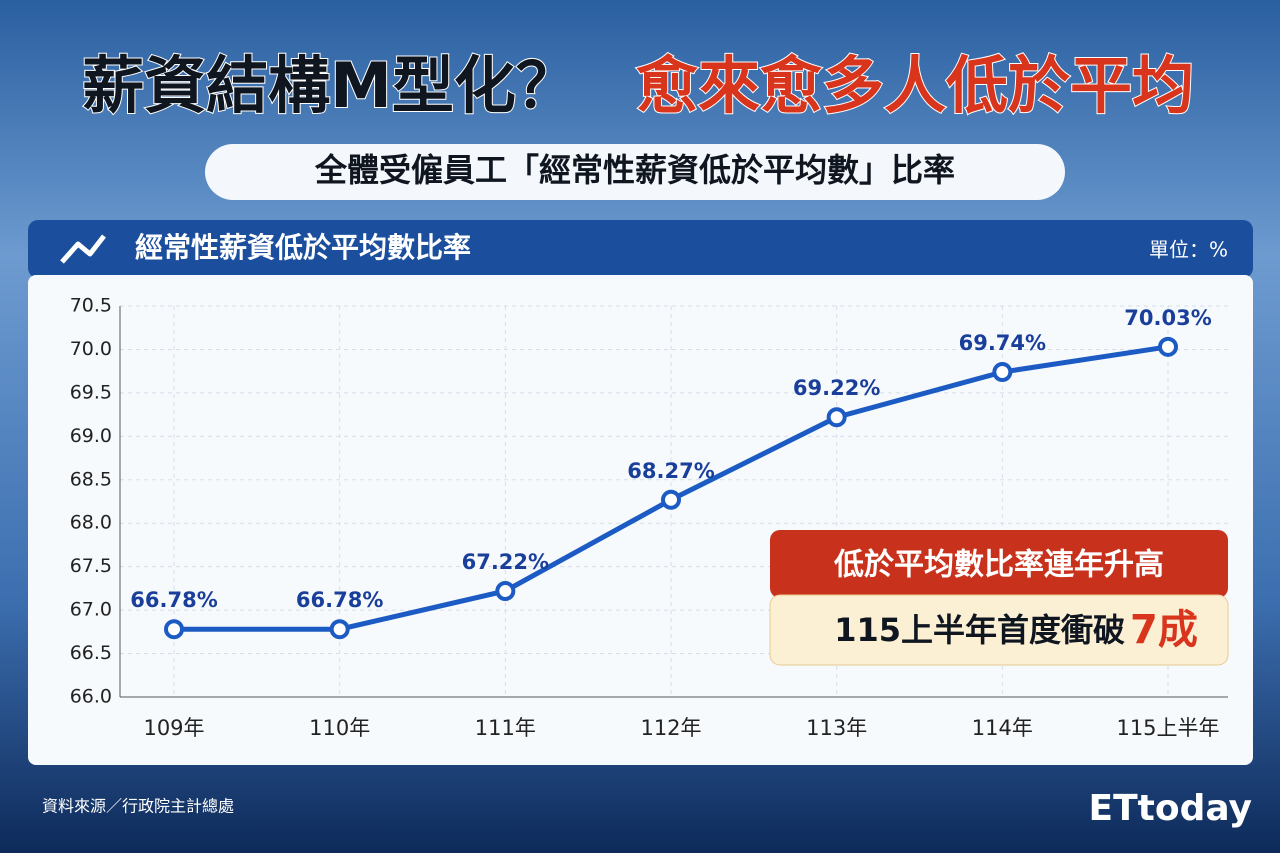 Image resolution: width=1280 pixels, height=853 pixels. What do you see at coordinates (1002, 343) in the screenshot?
I see `value-label: 69.74%` at bounding box center [1002, 343].